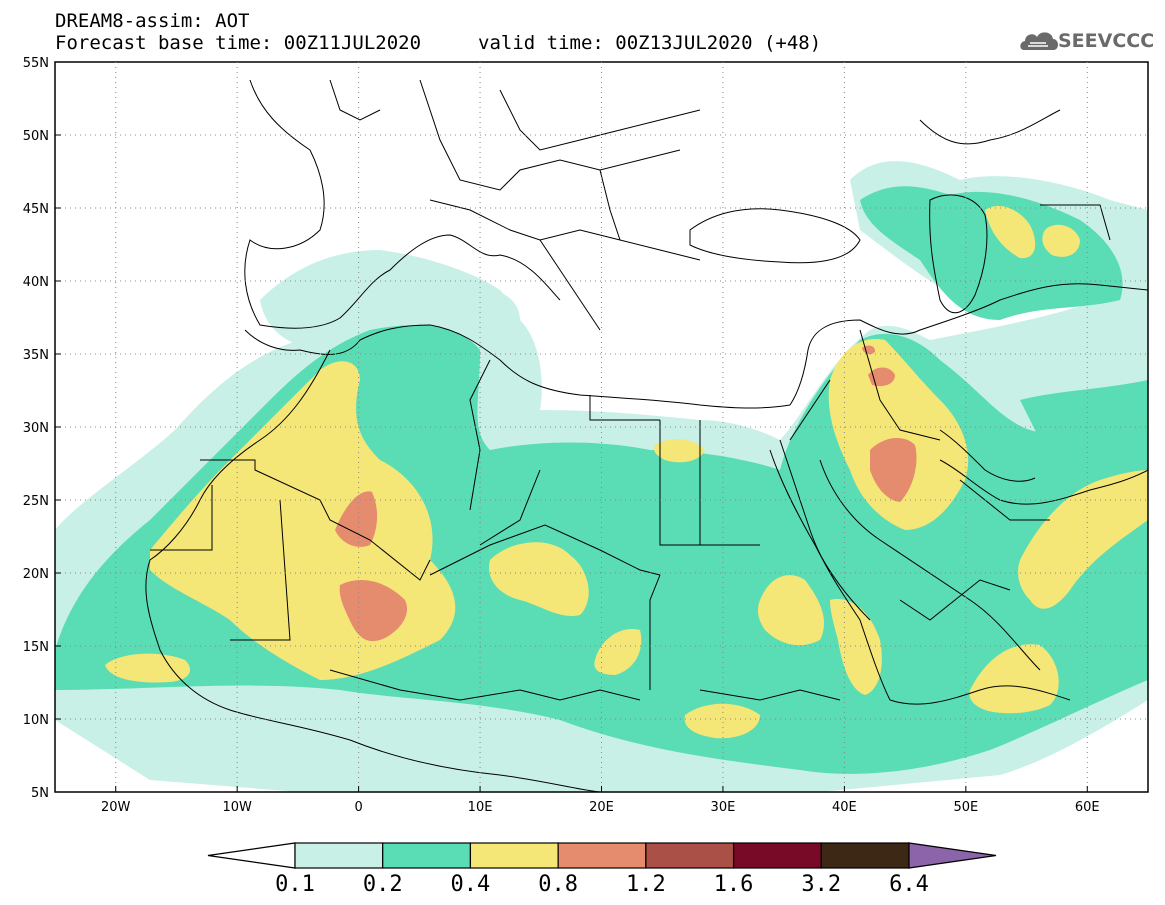  I want to click on aot-band-0.4-senegal, so click(147, 668).